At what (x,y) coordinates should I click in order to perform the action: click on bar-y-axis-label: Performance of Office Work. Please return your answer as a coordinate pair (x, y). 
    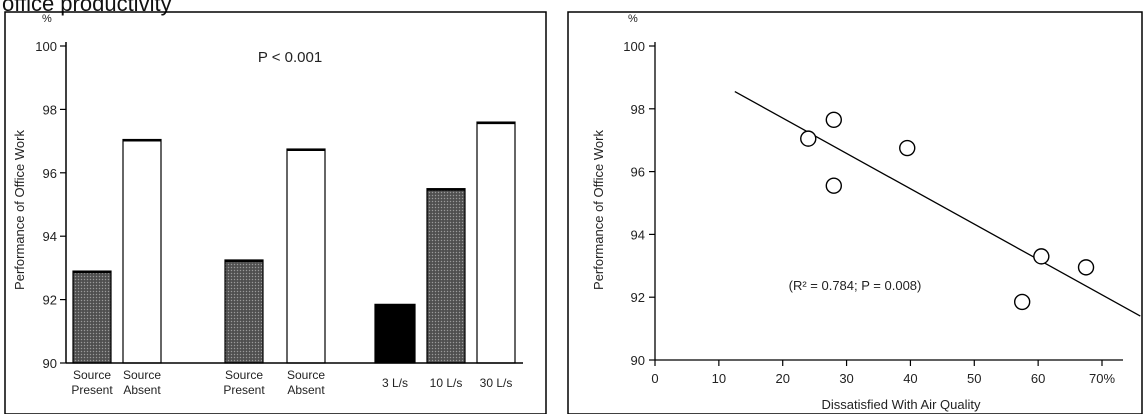
    Looking at the image, I should click on (19, 210).